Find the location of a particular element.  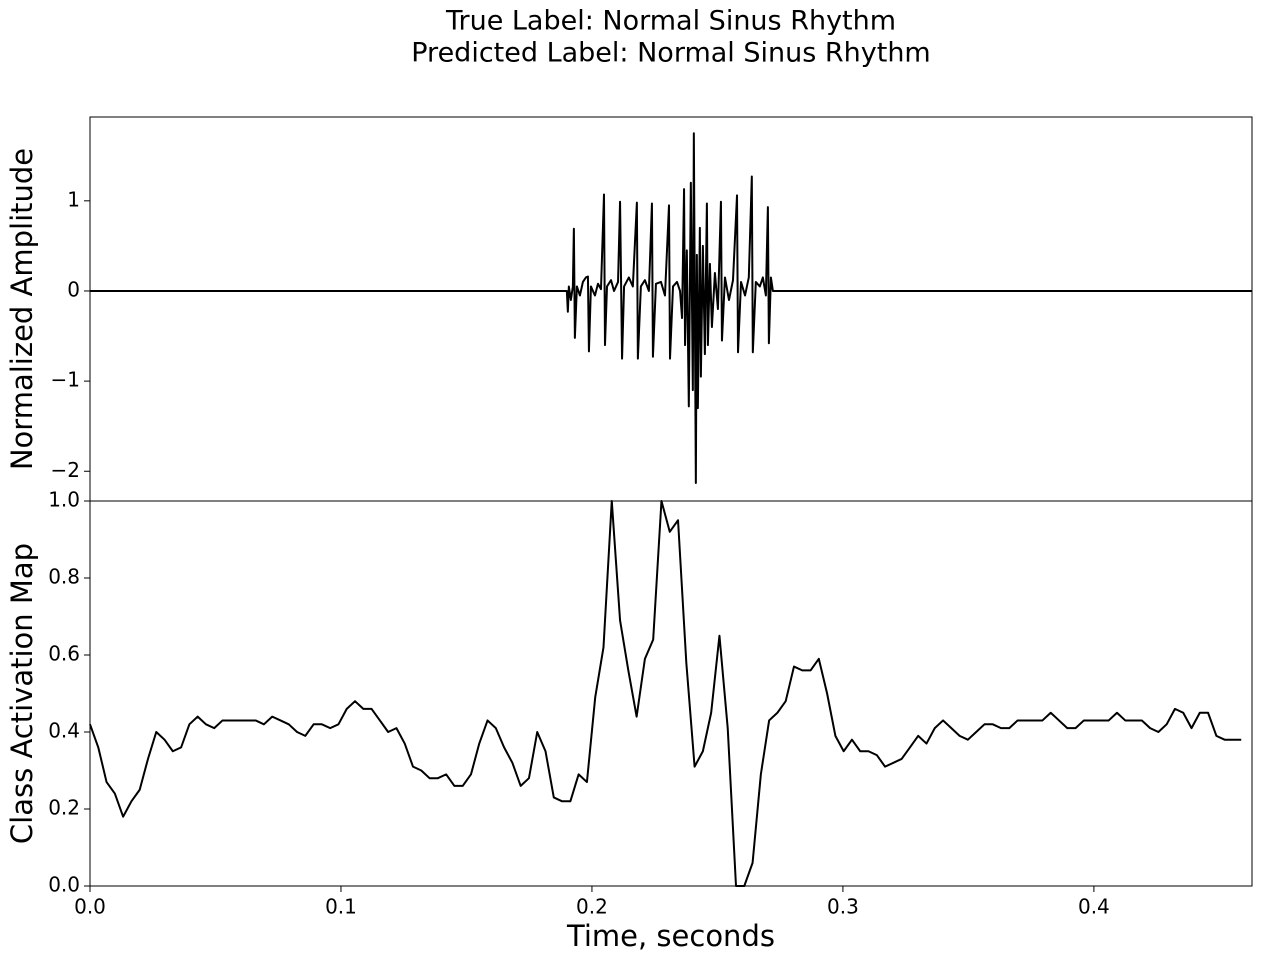

x-tick-label: 0.2 is located at coordinates (592, 907).